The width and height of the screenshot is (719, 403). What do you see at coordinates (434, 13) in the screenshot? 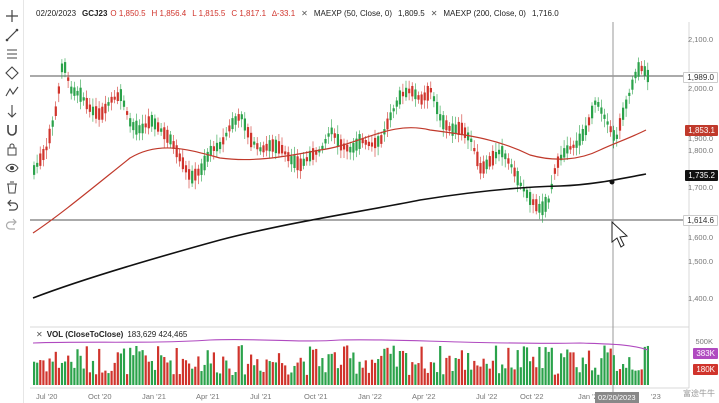
I see `close-ma200-icon: ✕` at bounding box center [434, 13].